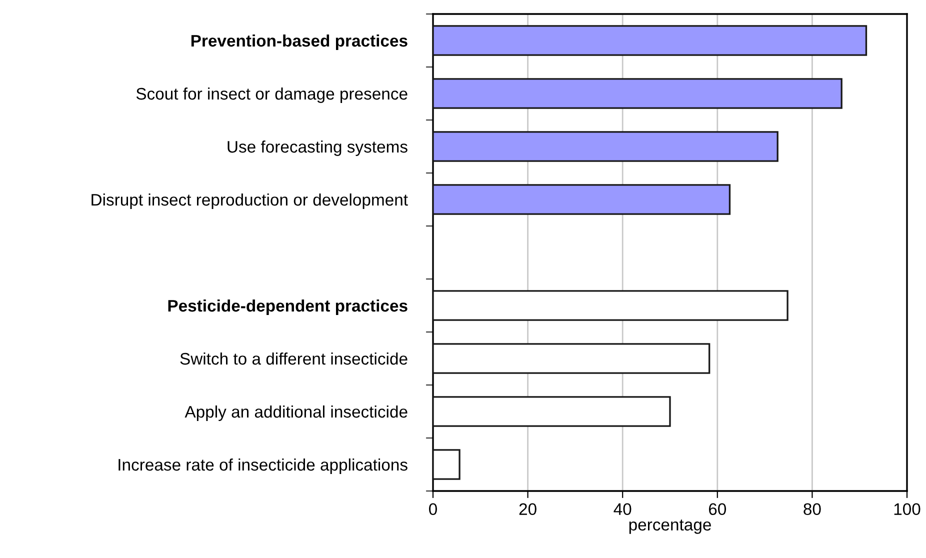  Describe the element at coordinates (812, 509) in the screenshot. I see `x-tick-label: 80` at that location.